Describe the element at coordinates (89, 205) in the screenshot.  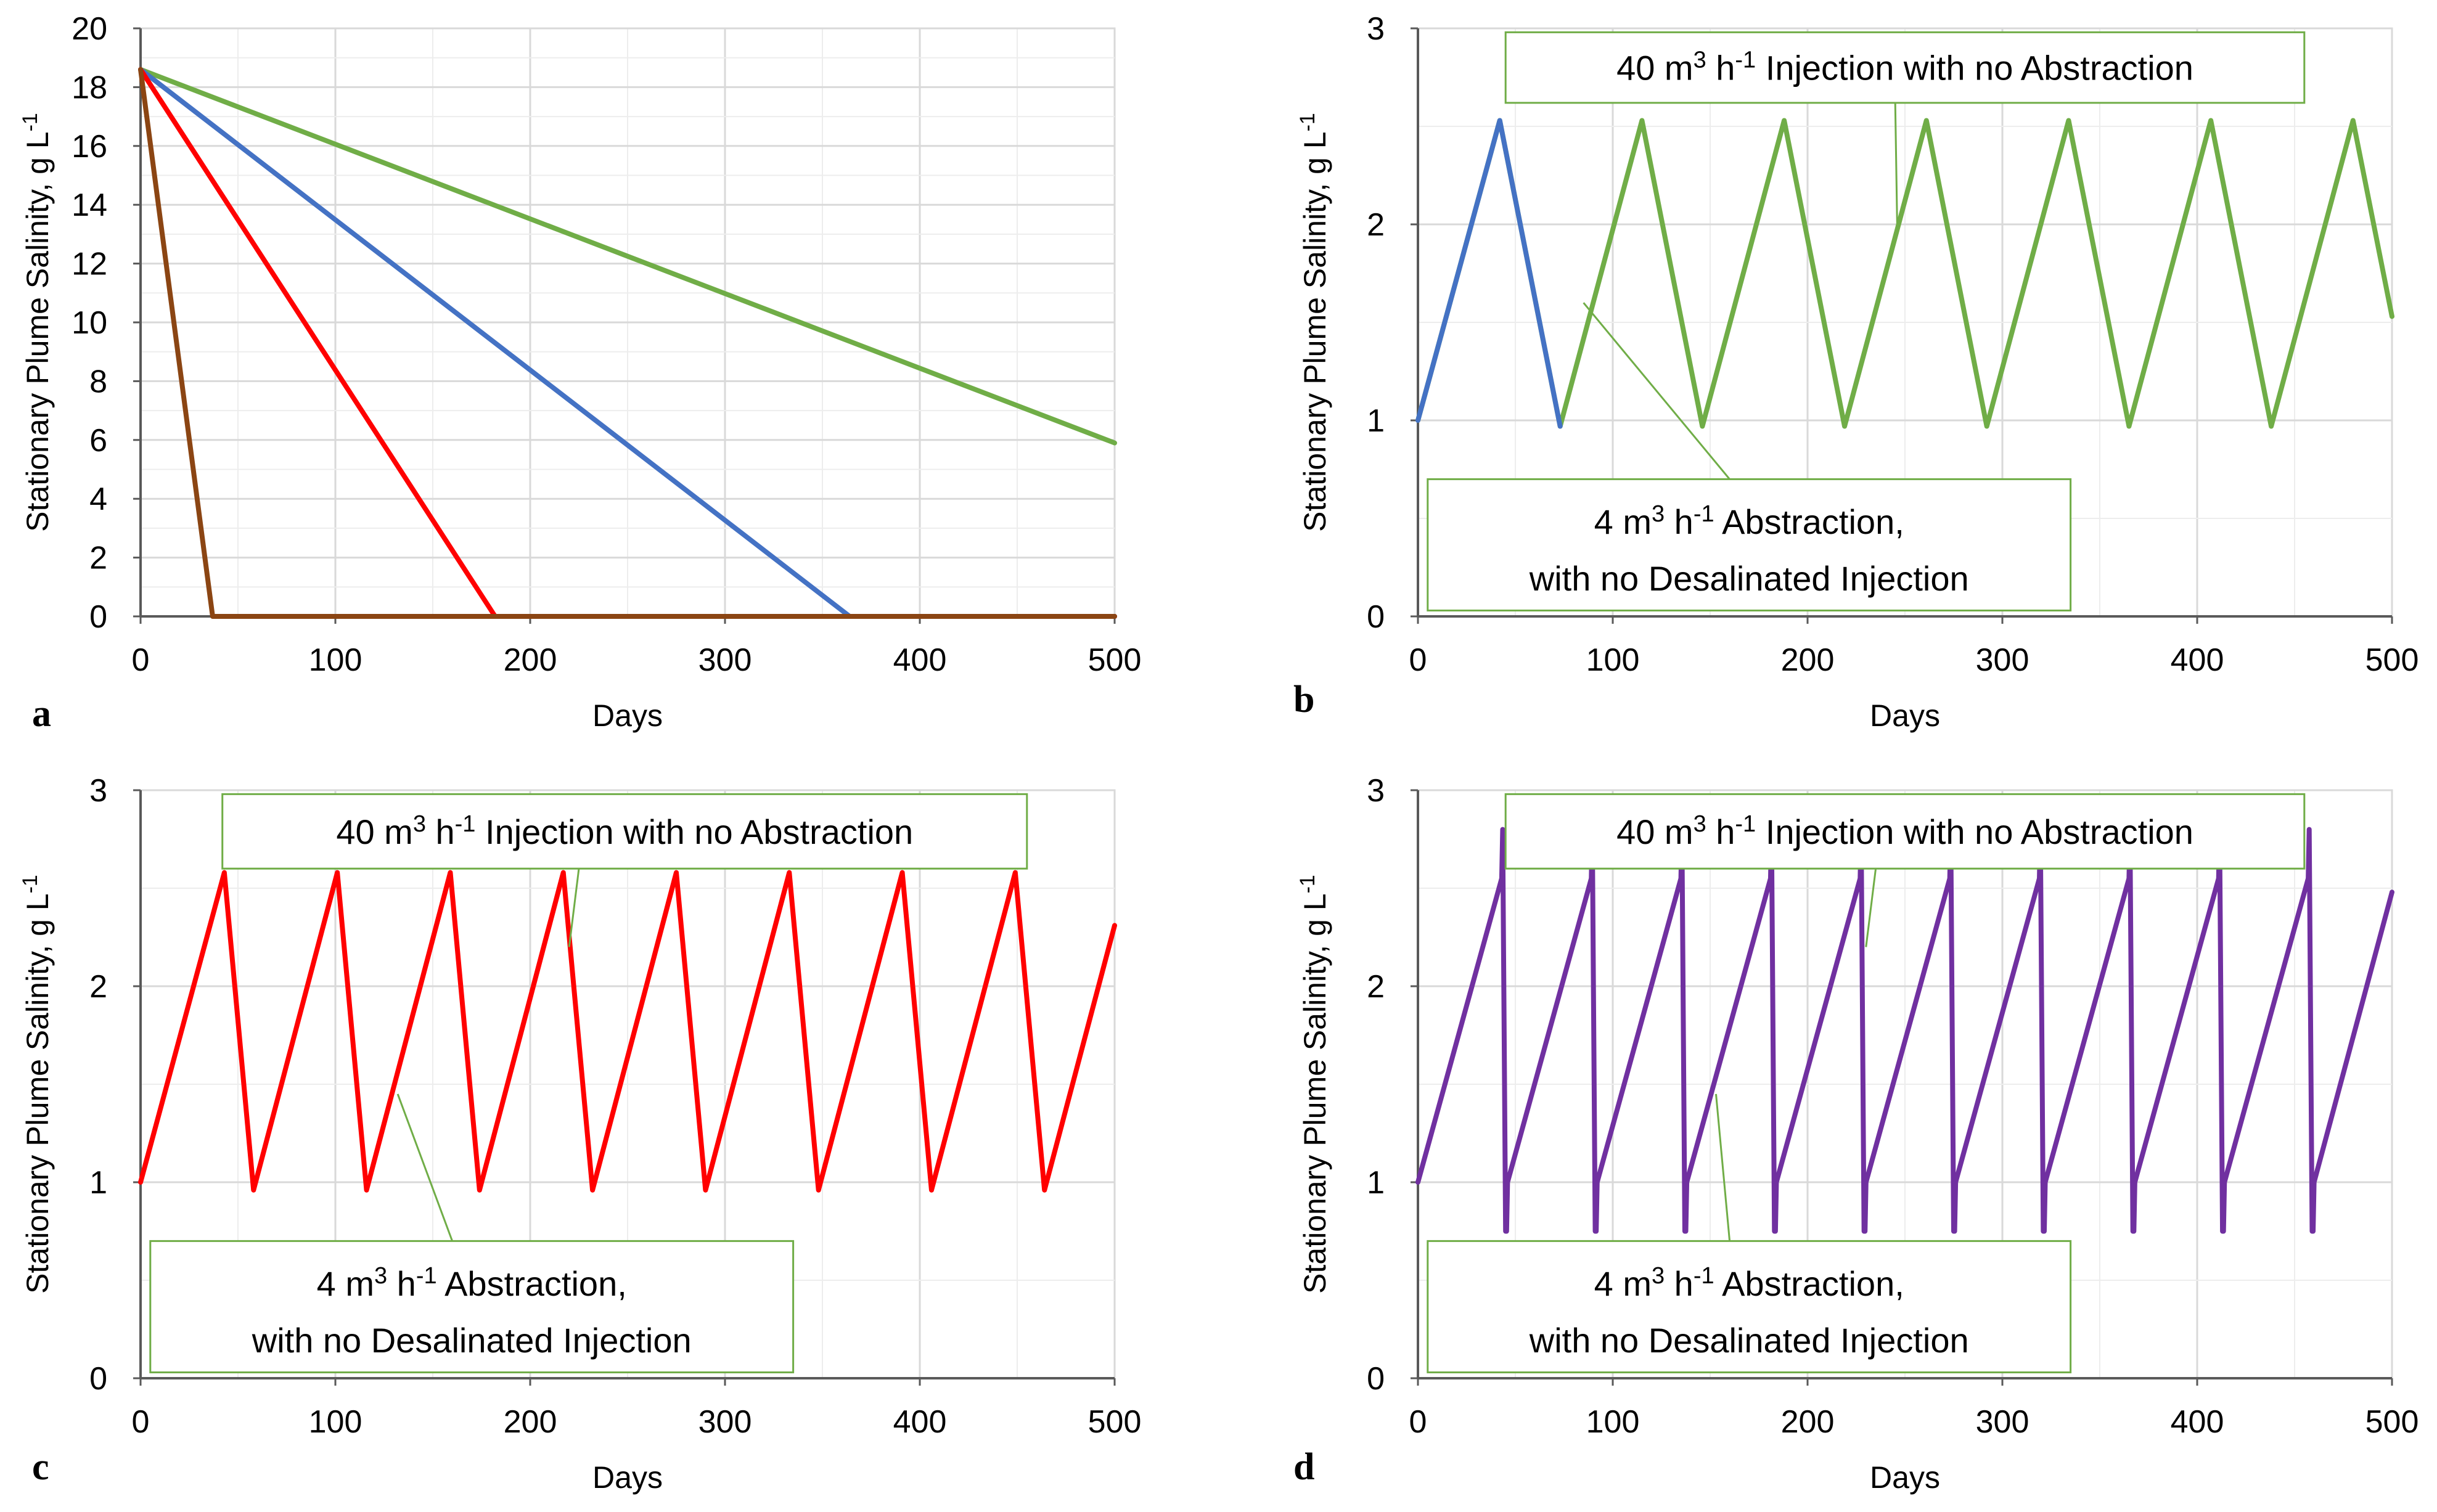
I see `y-tick-label: 14` at that location.